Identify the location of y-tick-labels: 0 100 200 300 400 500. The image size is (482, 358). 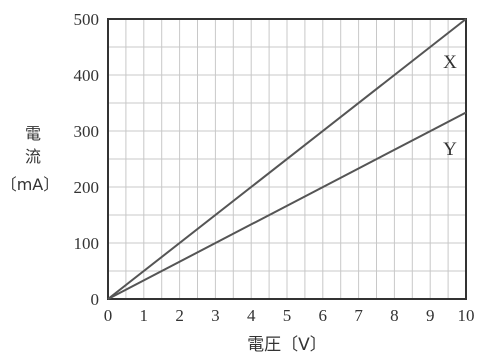
(87, 159).